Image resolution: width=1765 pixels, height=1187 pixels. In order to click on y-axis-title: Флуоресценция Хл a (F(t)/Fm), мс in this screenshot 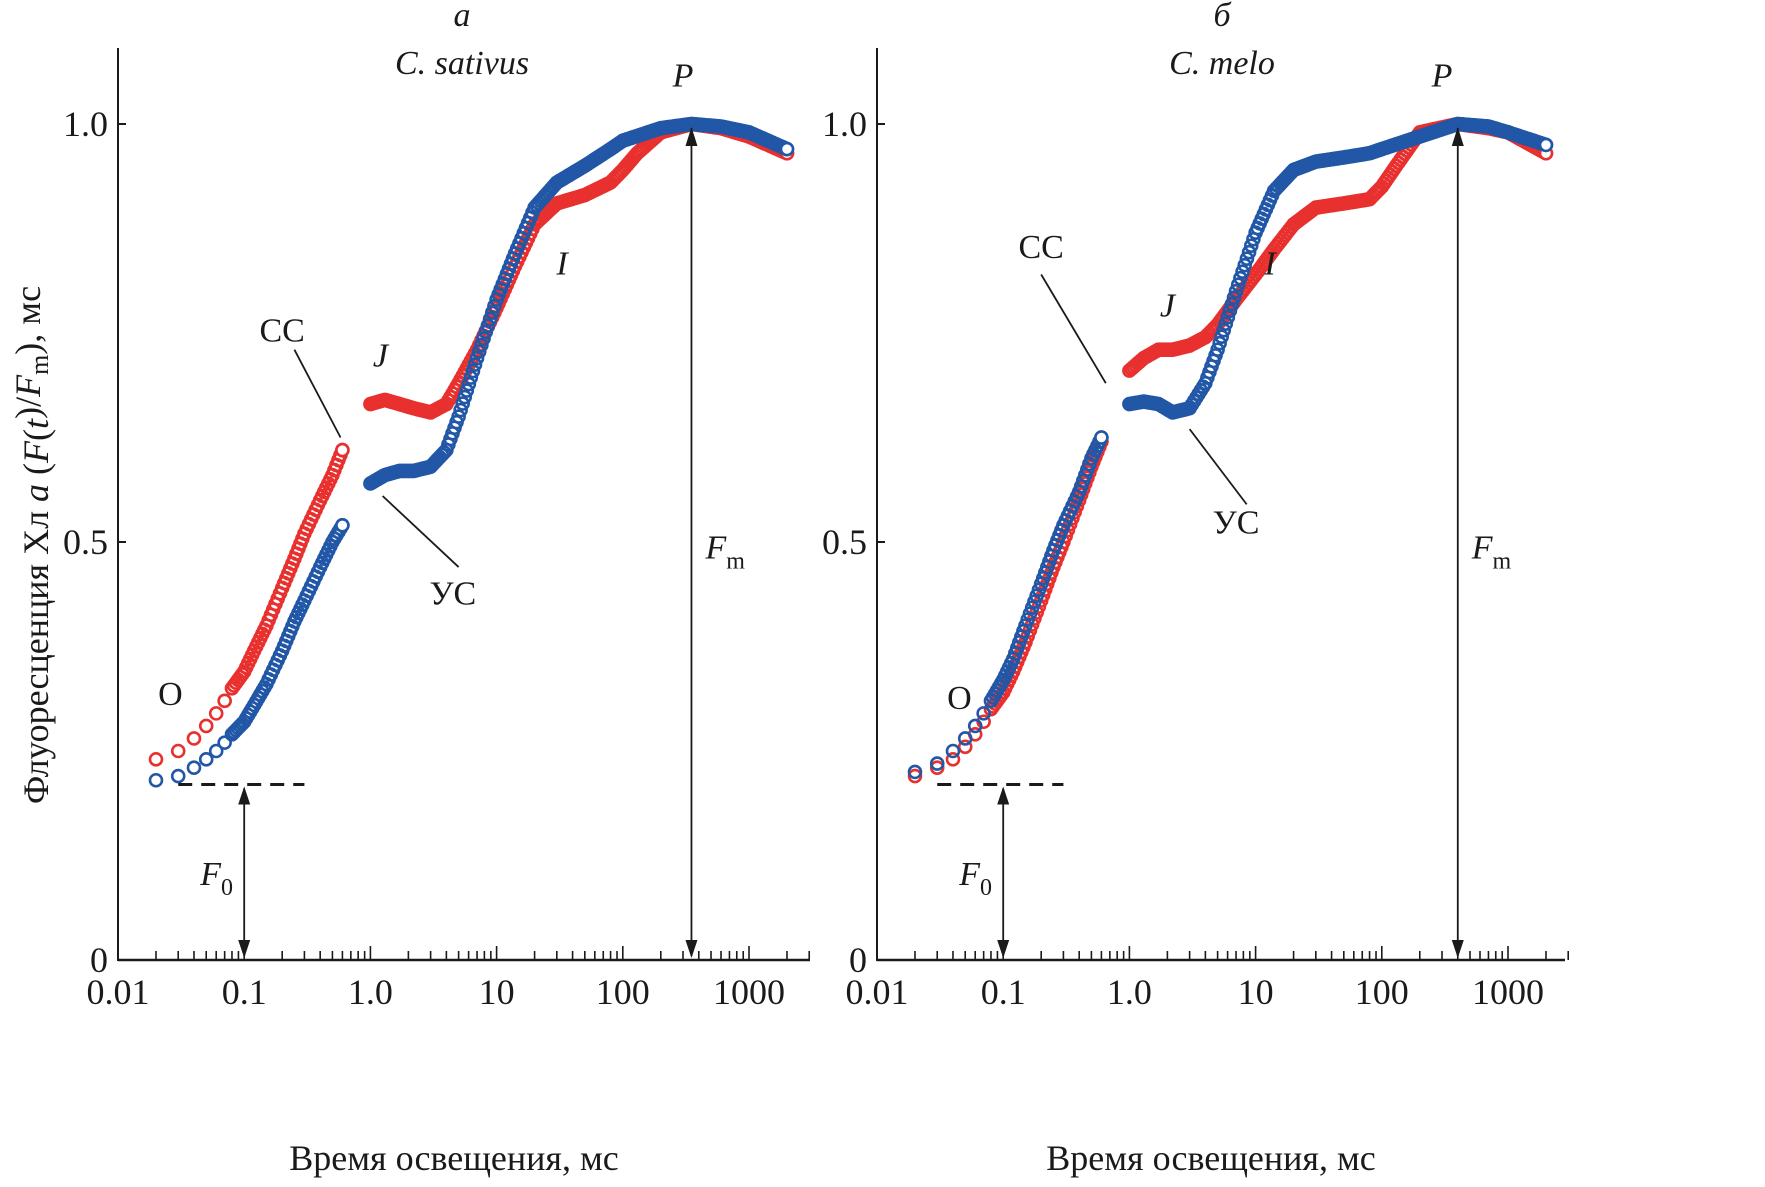, I will do `click(32, 545)`.